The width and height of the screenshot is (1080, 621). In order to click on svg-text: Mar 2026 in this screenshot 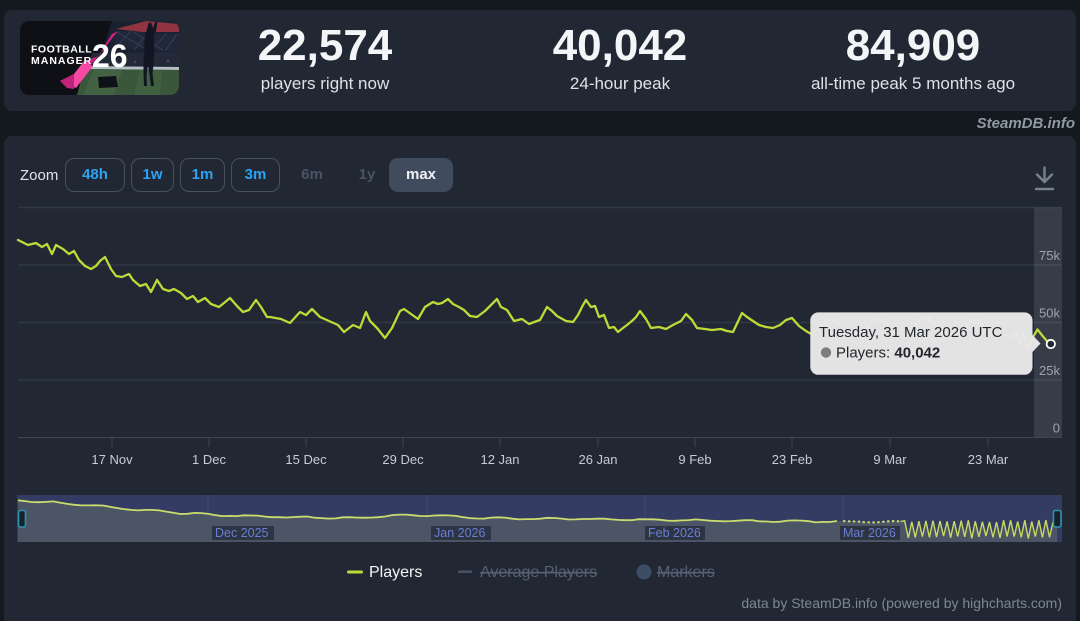, I will do `click(869, 533)`.